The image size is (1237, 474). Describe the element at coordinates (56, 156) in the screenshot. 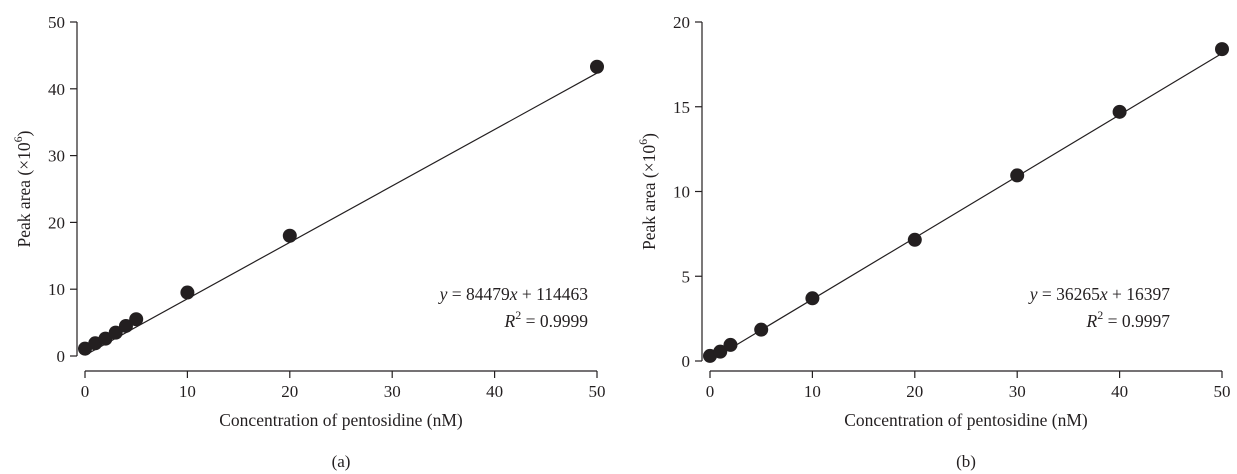

I see `y-tick-label: 30` at that location.